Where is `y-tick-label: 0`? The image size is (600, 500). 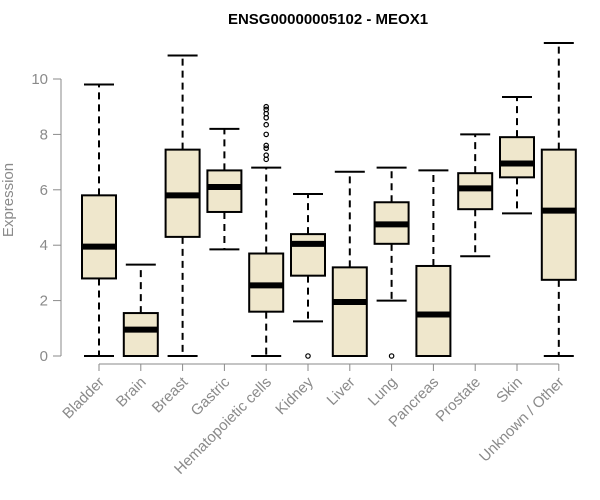
y-tick-label: 0 is located at coordinates (44, 356).